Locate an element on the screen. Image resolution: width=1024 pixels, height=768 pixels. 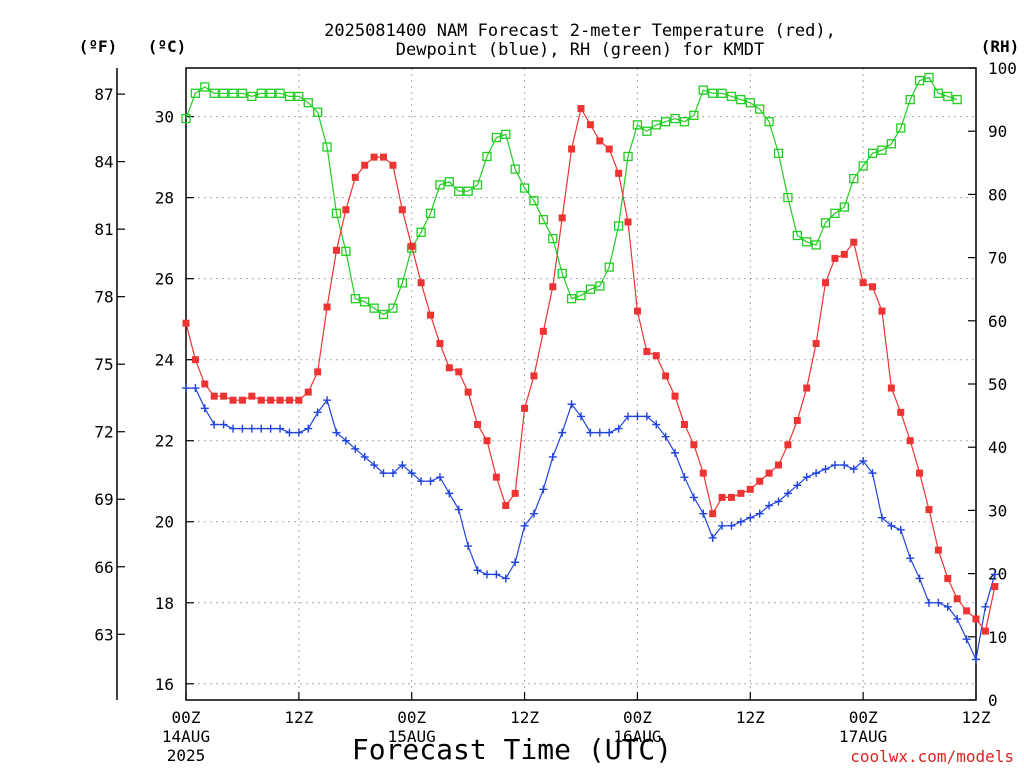
fahrenheit-tick-label: 75 is located at coordinates (103, 364).